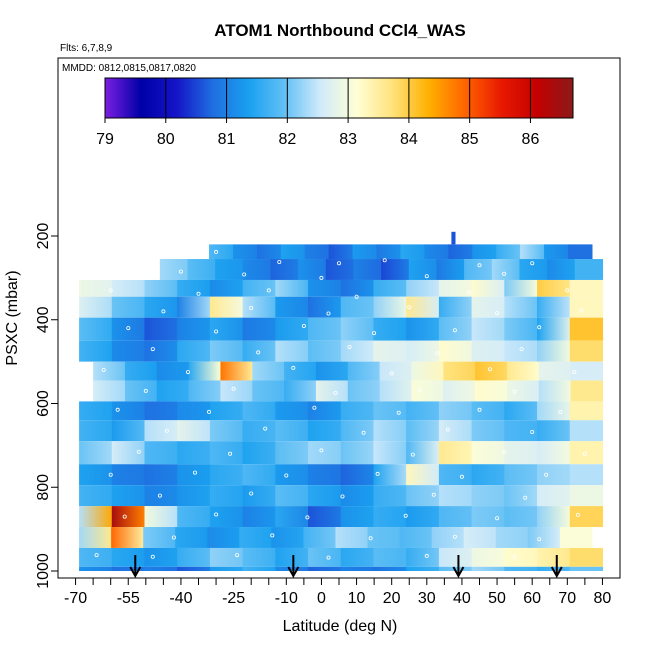 This screenshot has width=650, height=650. Describe the element at coordinates (227, 139) in the screenshot. I see `colorbar-tick-label: 81` at that location.